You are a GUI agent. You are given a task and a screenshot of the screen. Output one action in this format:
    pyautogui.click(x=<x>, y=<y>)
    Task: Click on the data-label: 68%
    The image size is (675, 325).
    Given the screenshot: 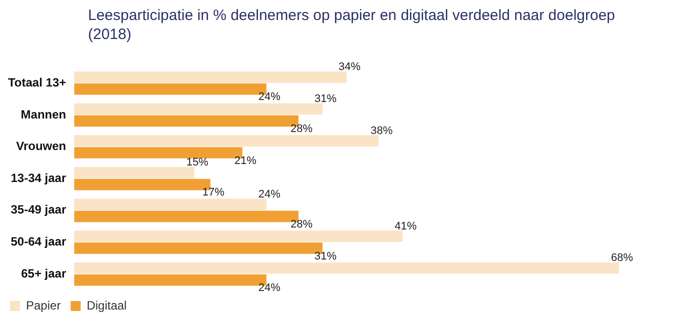 What is the action you would take?
    pyautogui.click(x=622, y=258)
    